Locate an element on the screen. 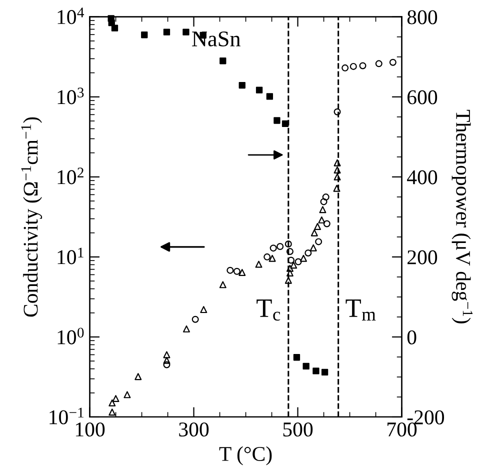  y-tick-label: 10$^{4}$ is located at coordinates (71, 16).